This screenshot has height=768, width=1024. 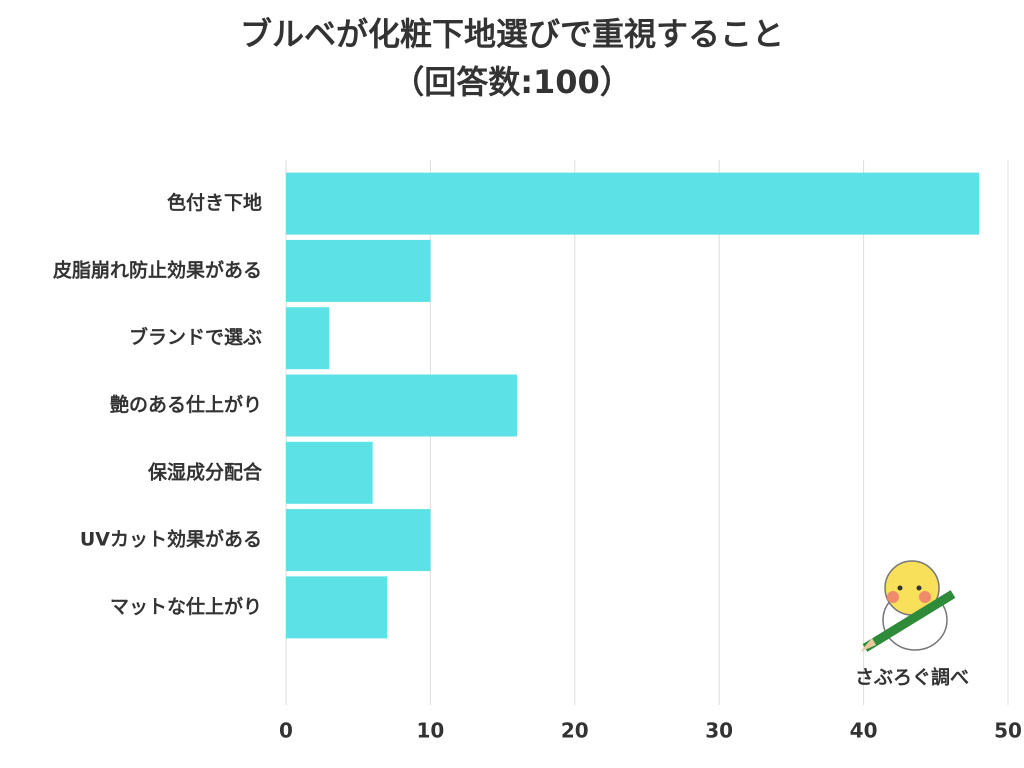 What do you see at coordinates (1008, 731) in the screenshot?
I see `x-tick-label: 50` at bounding box center [1008, 731].